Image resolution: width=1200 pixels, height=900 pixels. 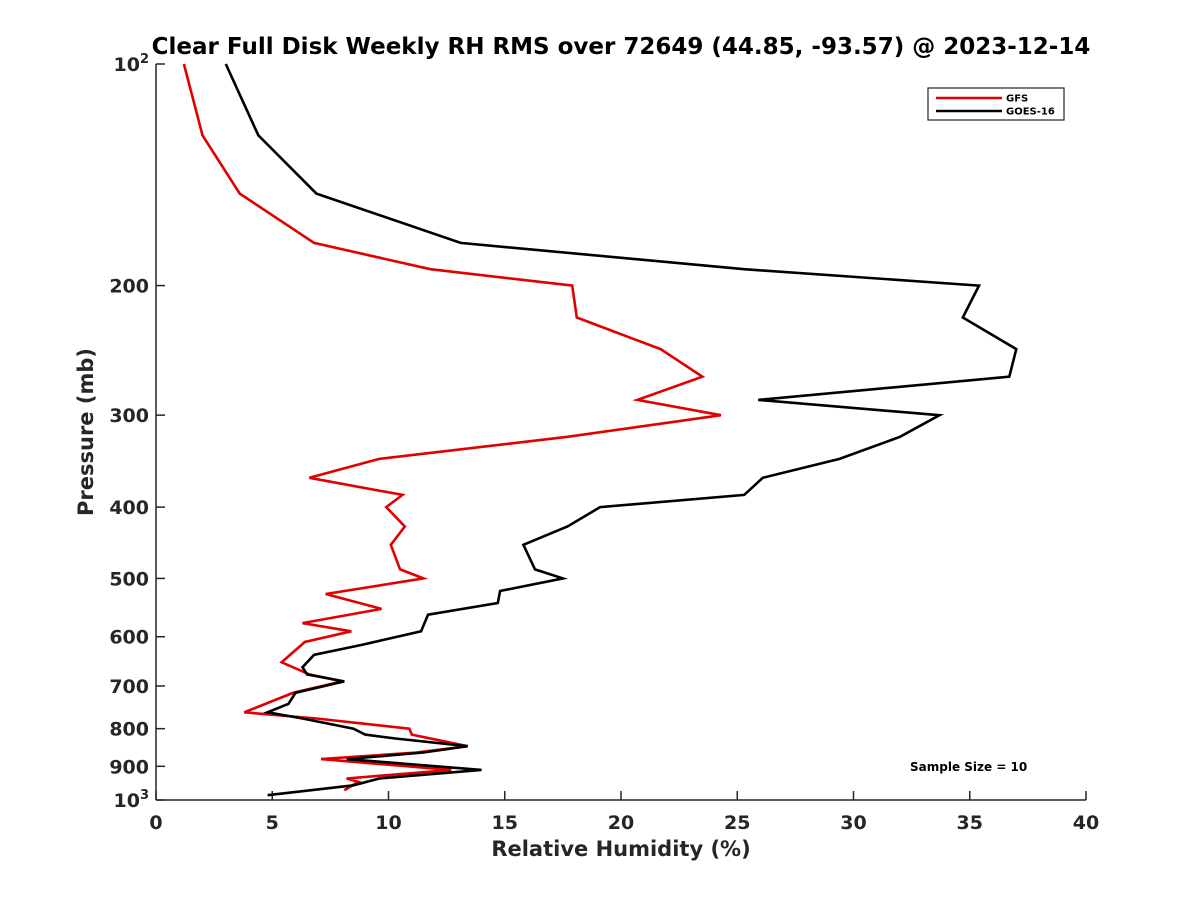 I want to click on y-tick-label-base: 700, so click(x=129, y=687).